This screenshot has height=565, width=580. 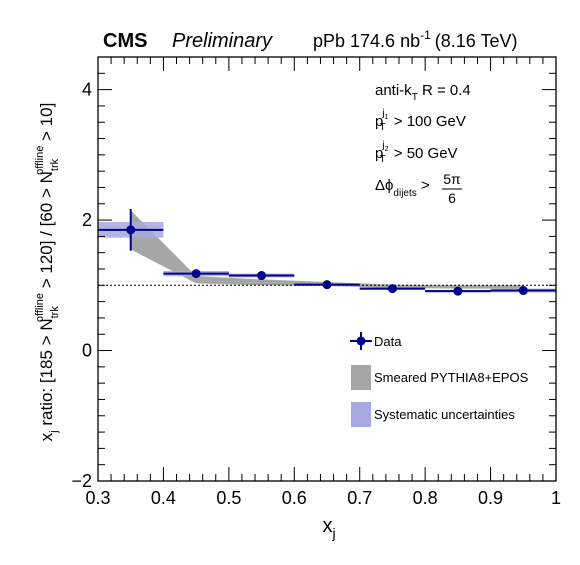 I want to click on model-band, so click(x=327, y=249).